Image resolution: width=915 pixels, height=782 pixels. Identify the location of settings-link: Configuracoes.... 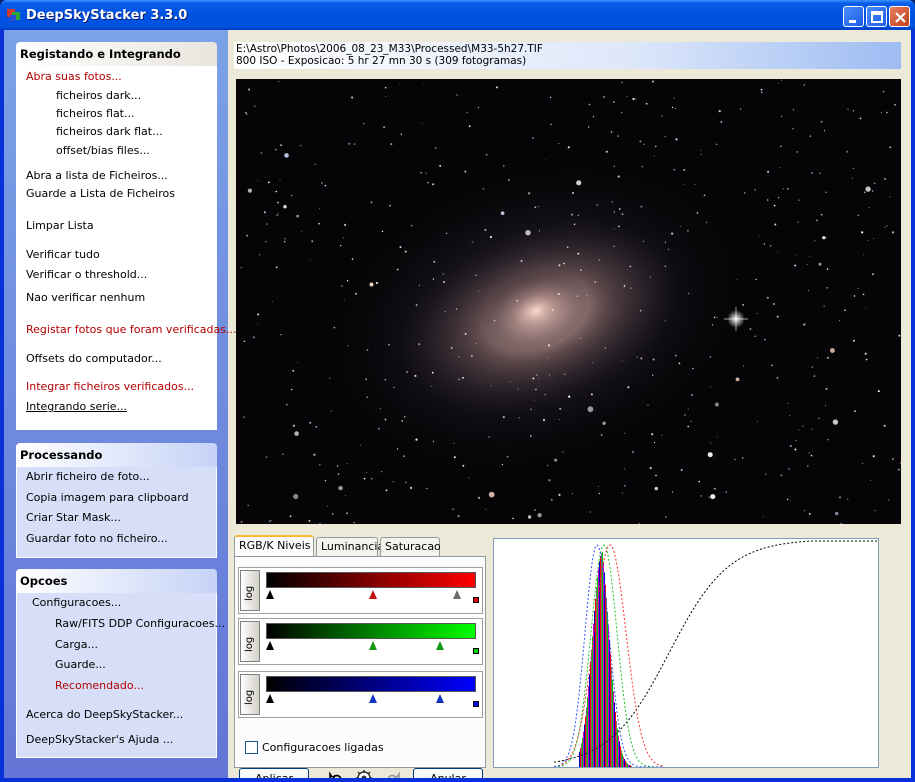
(77, 602).